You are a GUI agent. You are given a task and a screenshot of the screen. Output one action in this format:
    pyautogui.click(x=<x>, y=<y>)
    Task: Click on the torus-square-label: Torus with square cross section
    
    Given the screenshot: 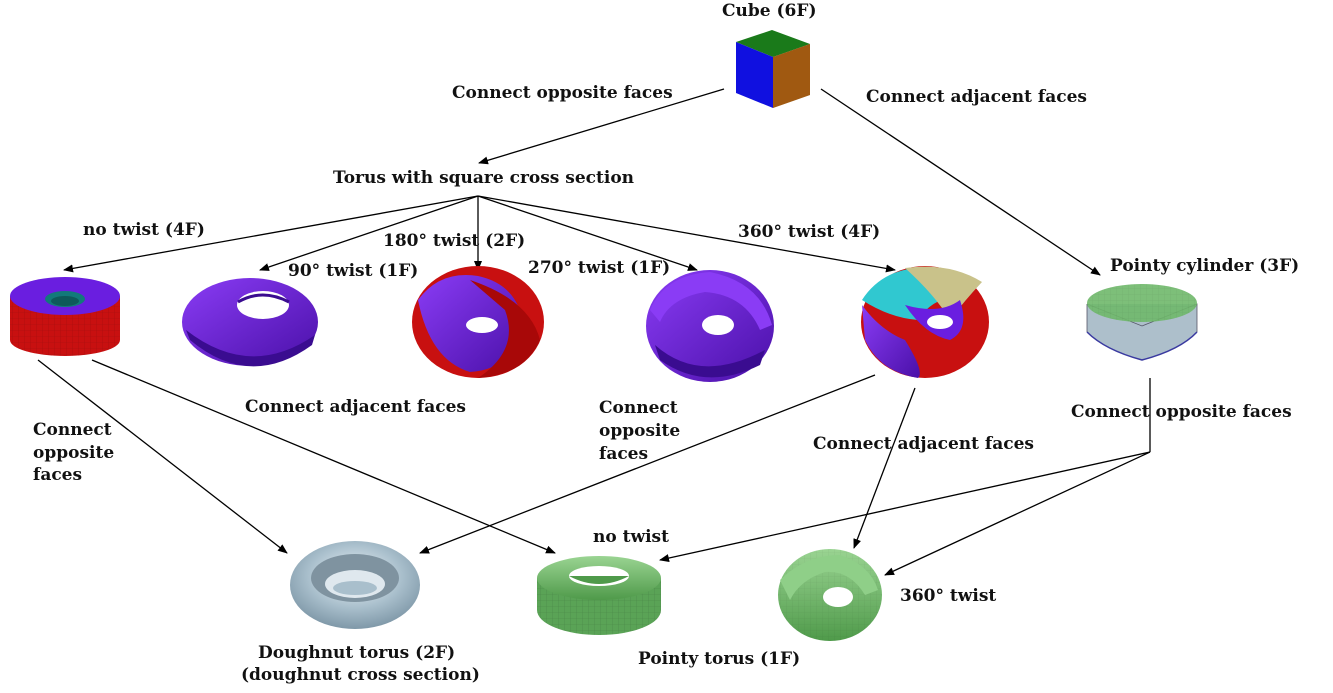 What is the action you would take?
    pyautogui.click(x=484, y=178)
    